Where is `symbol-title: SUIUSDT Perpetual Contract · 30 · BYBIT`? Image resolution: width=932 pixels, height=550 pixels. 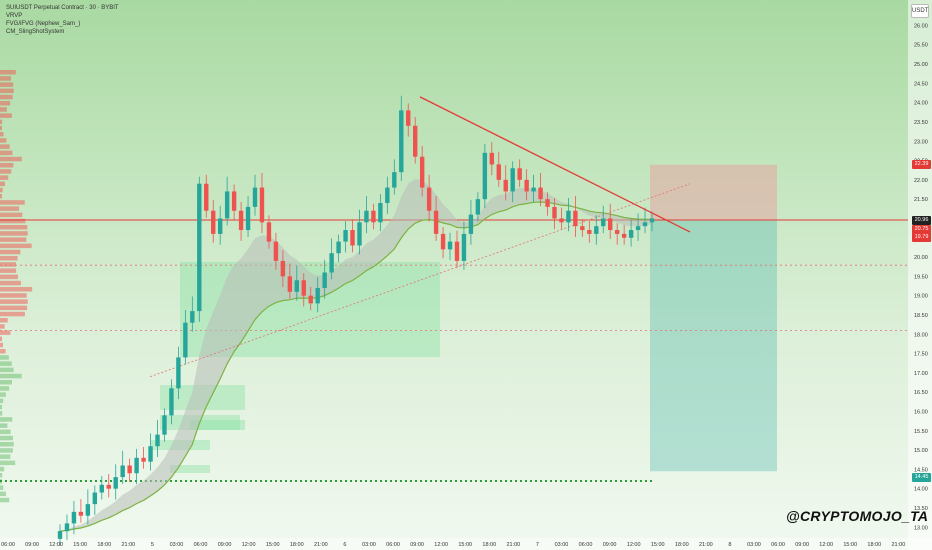
symbol-title: SUIUSDT Perpetual Contract · 30 · BYBIT is located at coordinates (62, 8).